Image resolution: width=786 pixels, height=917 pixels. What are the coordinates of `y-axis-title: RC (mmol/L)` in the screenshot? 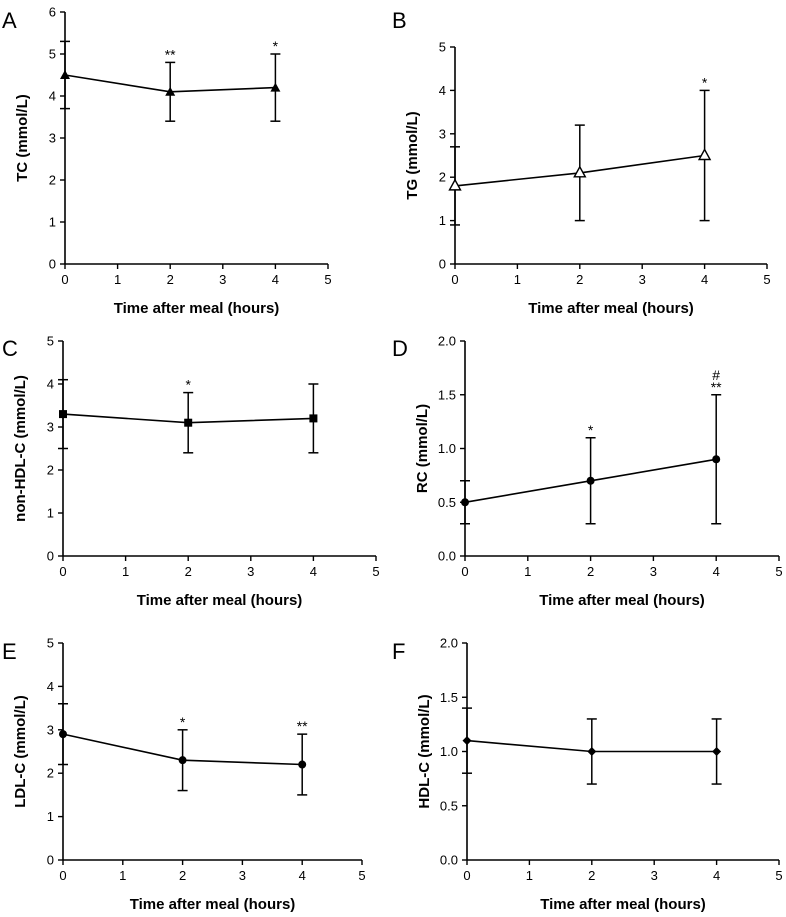 It's located at (422, 448).